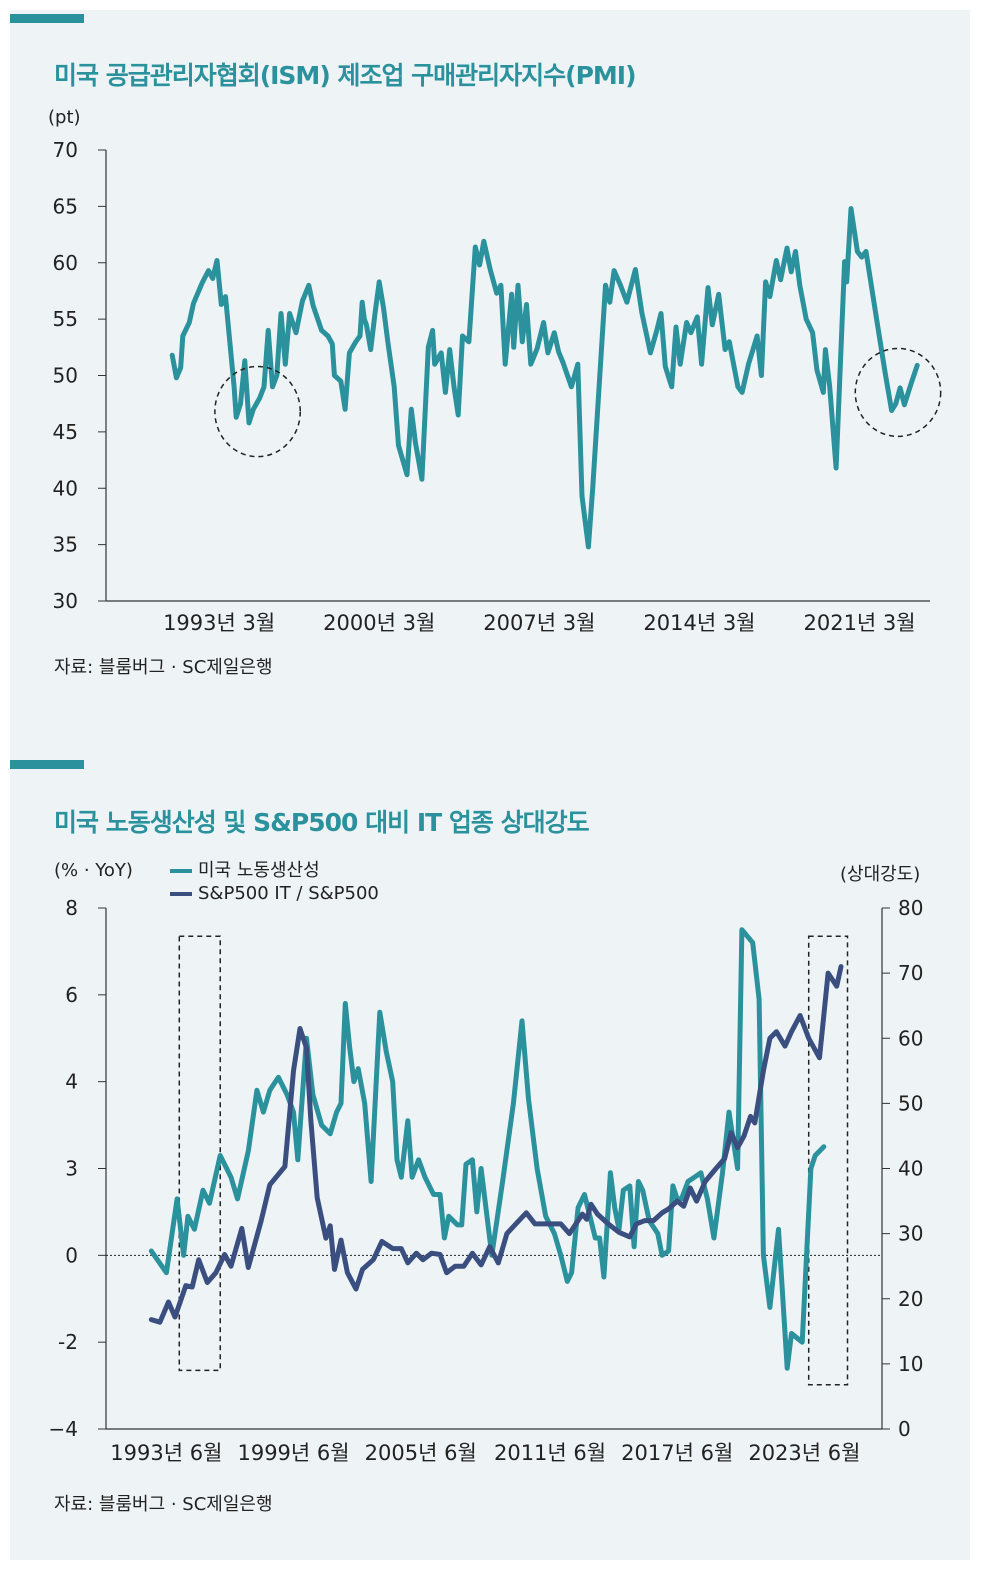 The height and width of the screenshot is (1578, 988). I want to click on chart1-x-tick-label: 2000년 3월, so click(379, 623).